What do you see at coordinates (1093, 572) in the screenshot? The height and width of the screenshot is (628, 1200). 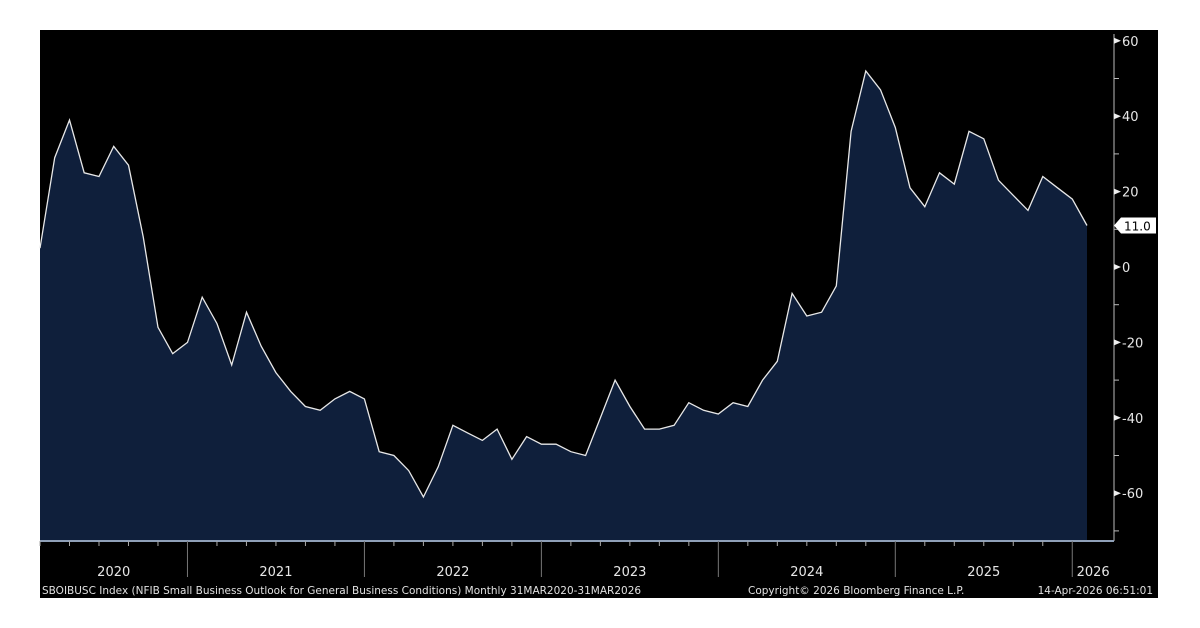 I see `x-tick-label: 2026` at bounding box center [1093, 572].